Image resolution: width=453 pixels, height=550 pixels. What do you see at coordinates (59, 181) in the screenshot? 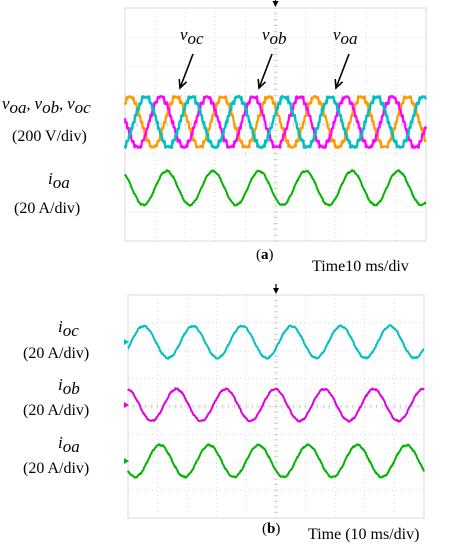
I see `current-label-a: ioa` at bounding box center [59, 181].